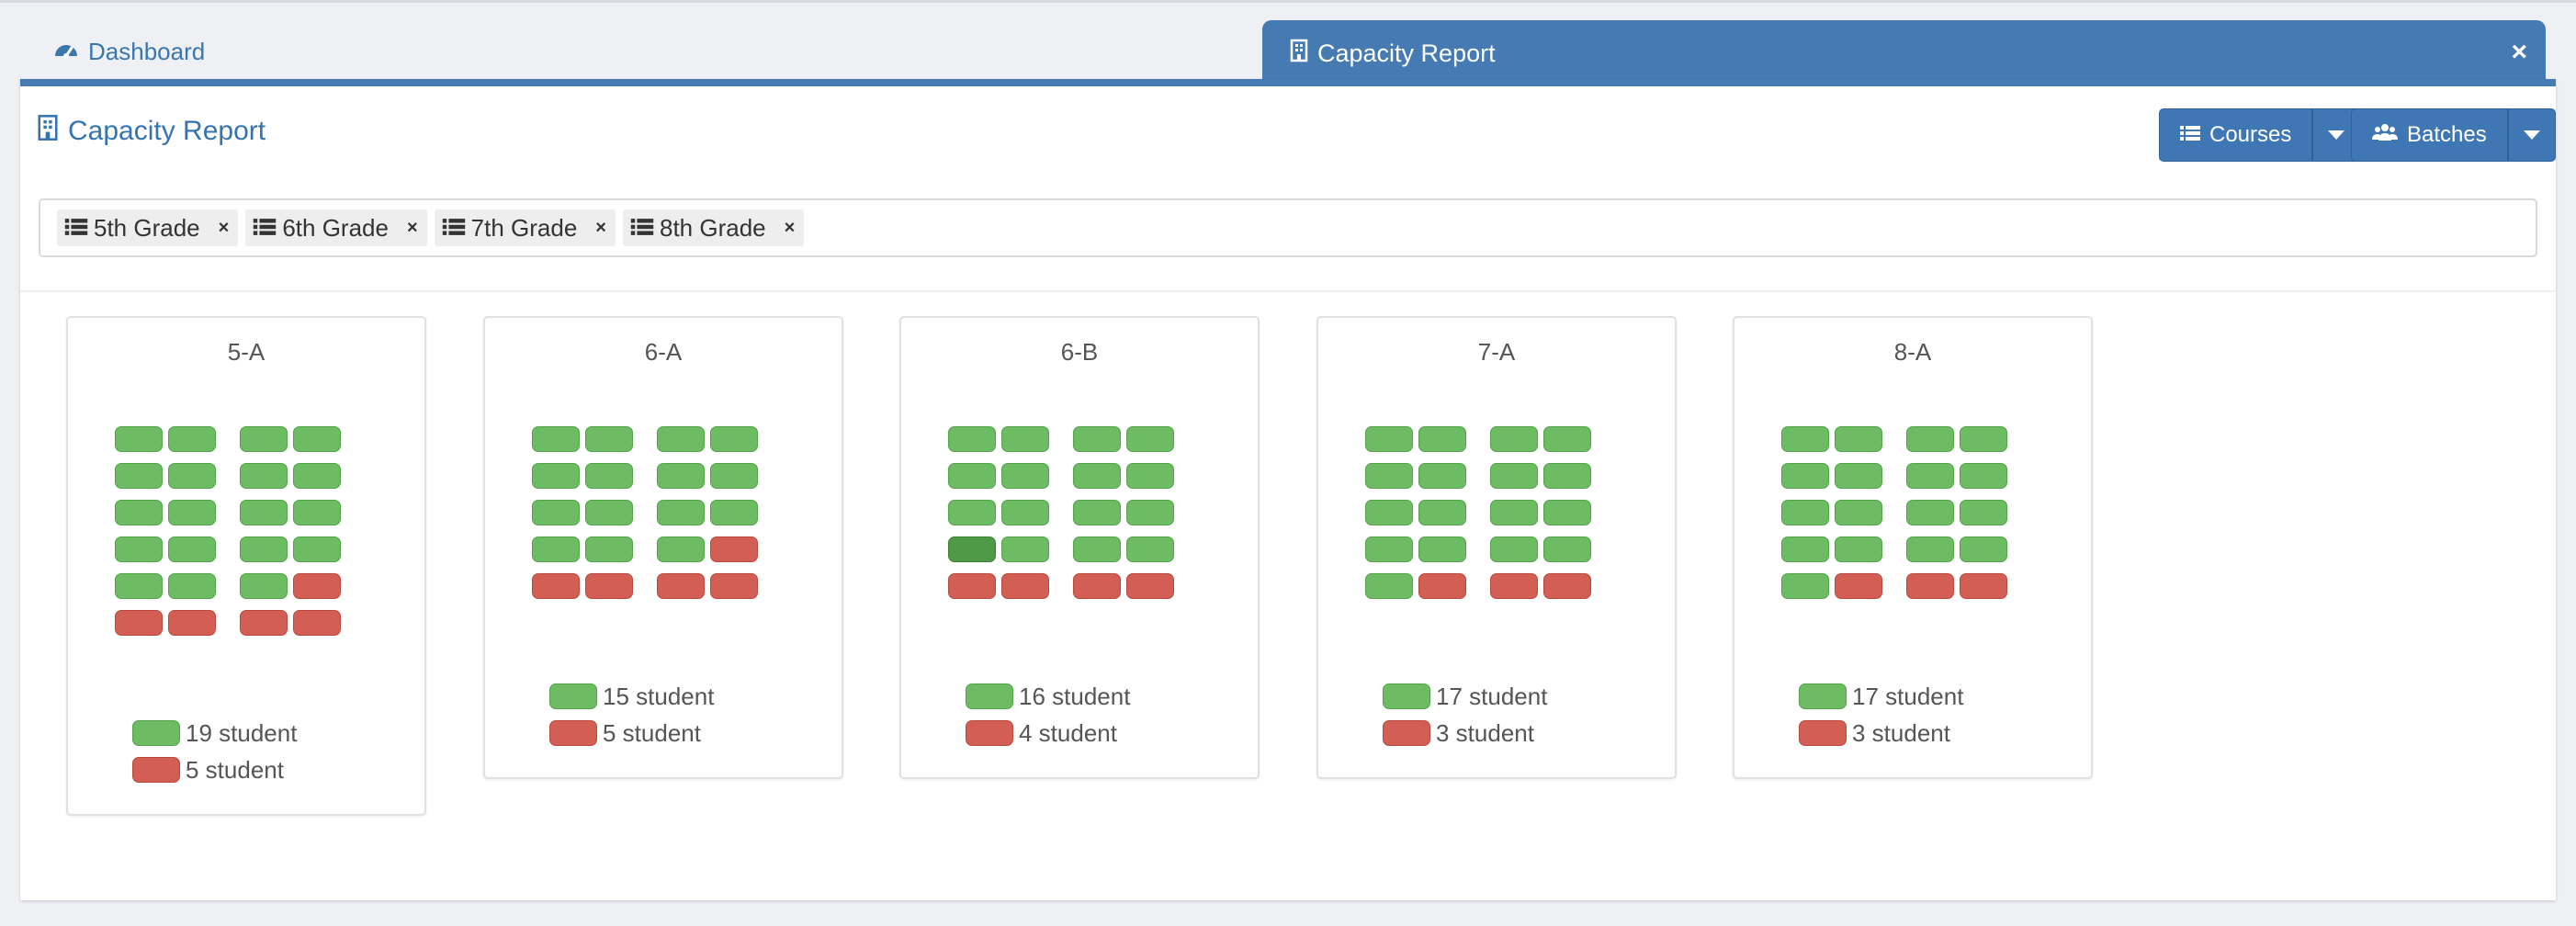 This screenshot has height=926, width=2576. Describe the element at coordinates (242, 732) in the screenshot. I see `available-count: 19 student` at that location.